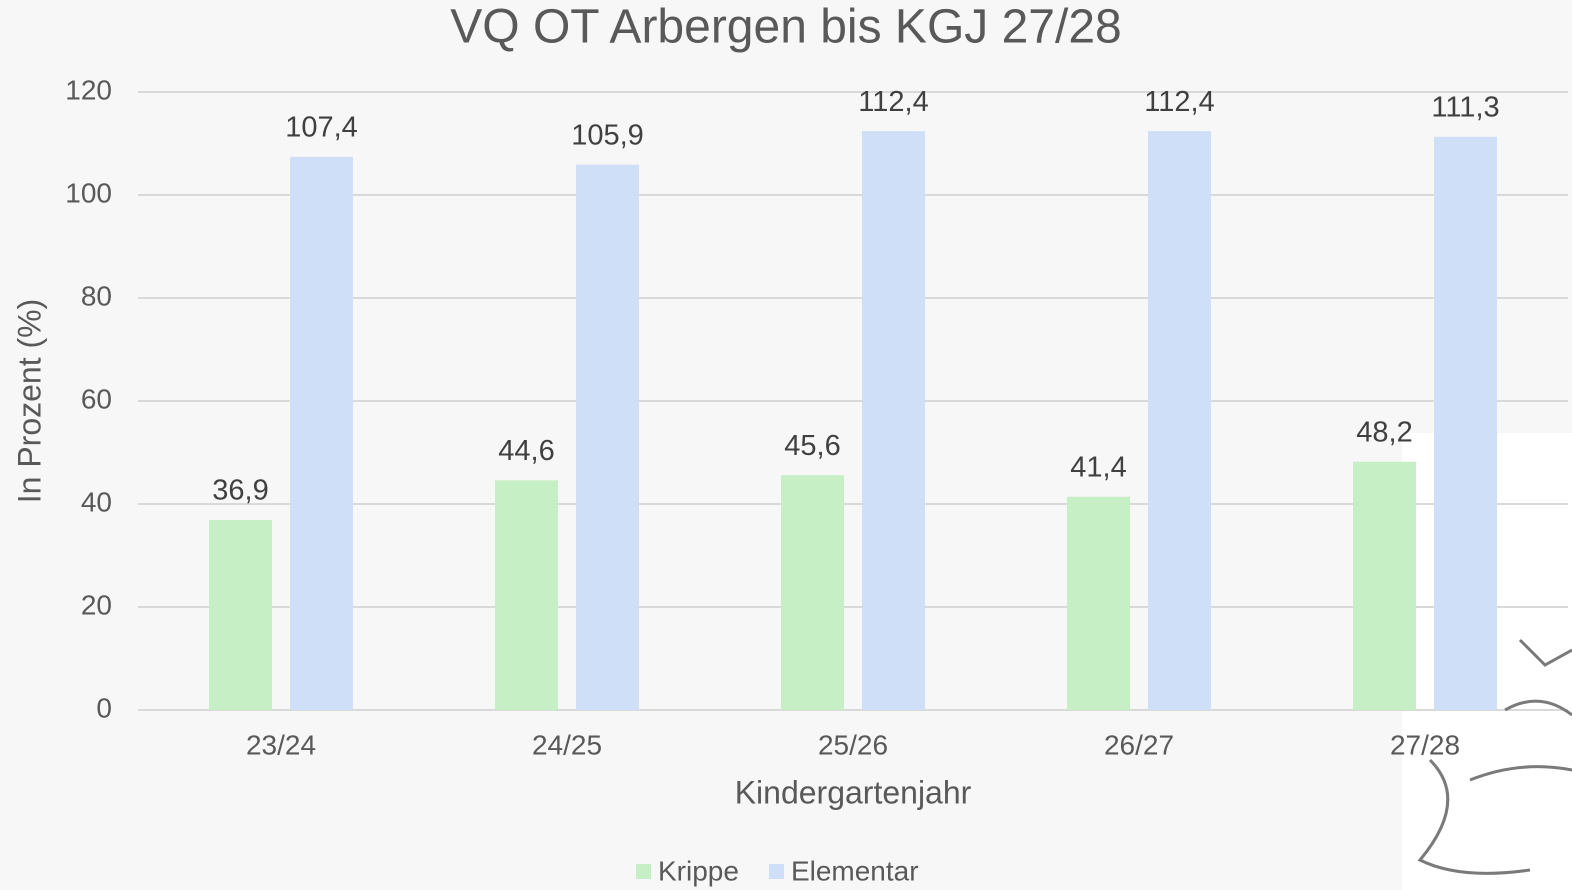  I want to click on y-tick-label: 60, so click(96, 398).